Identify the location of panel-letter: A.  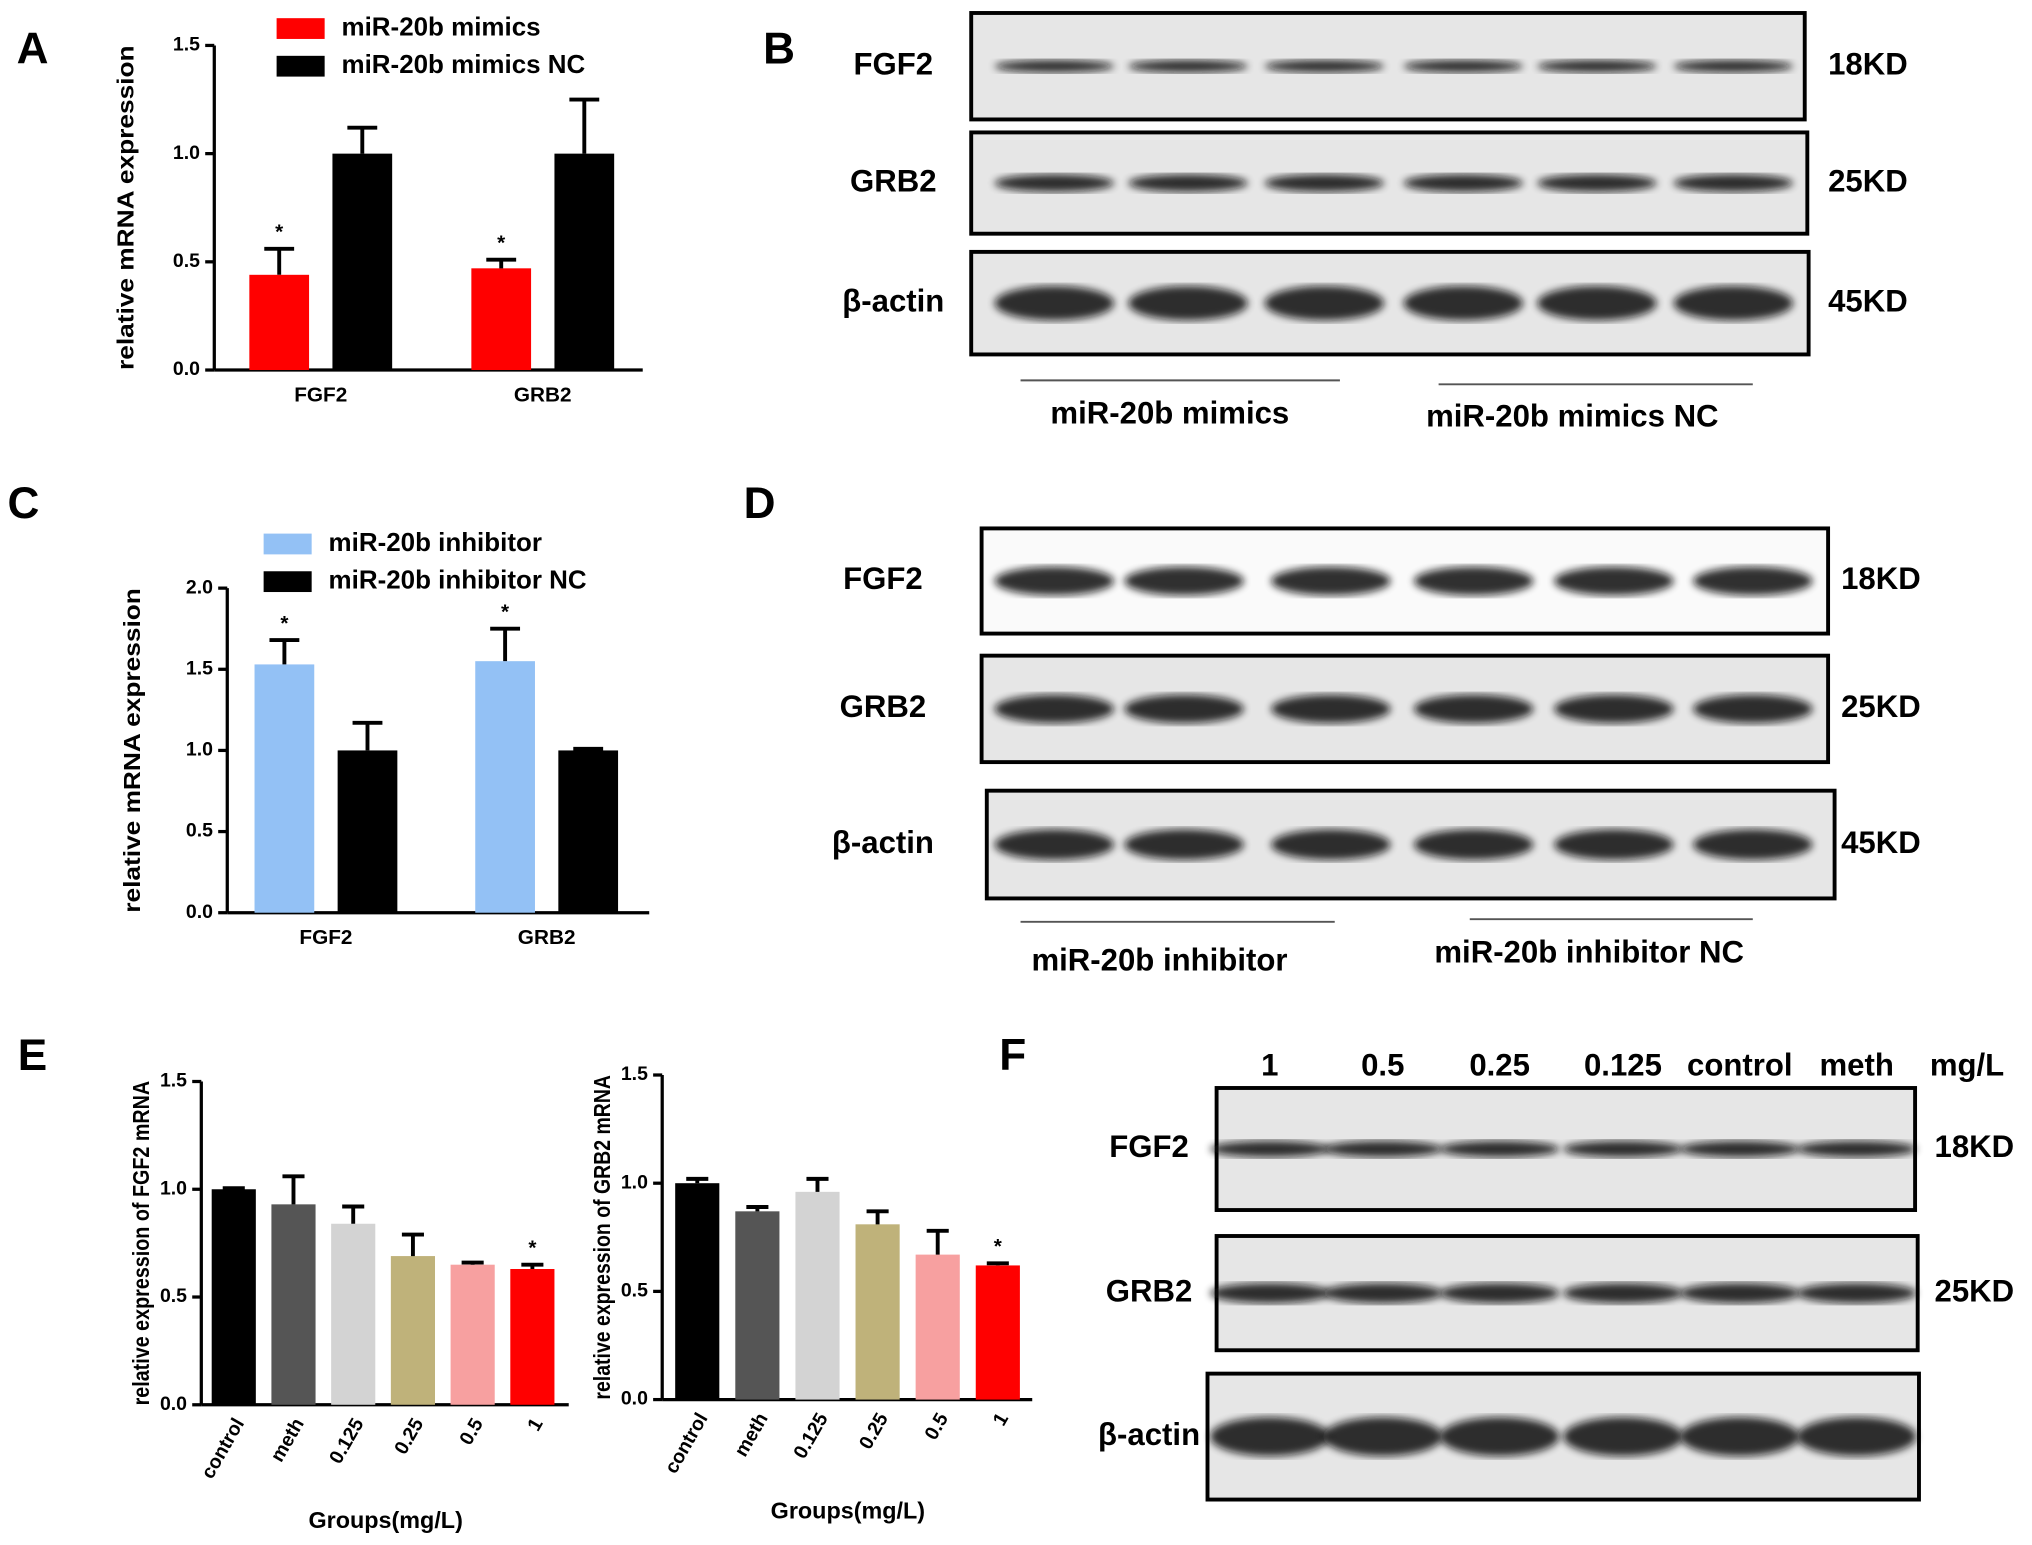
(33, 49).